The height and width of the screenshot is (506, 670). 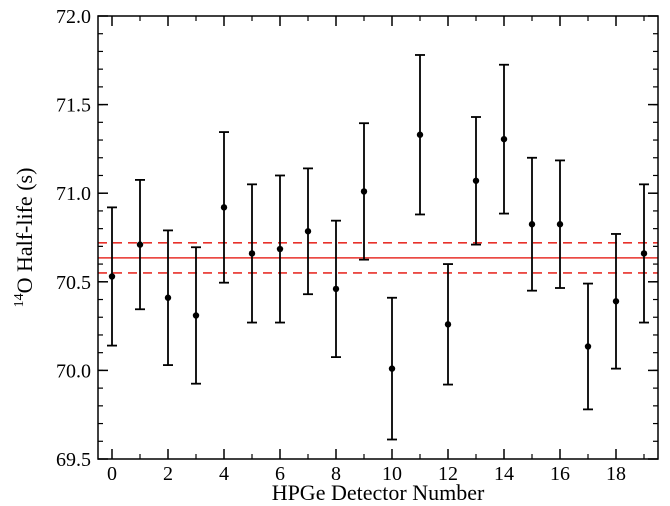 What do you see at coordinates (19, 300) in the screenshot?
I see `y-axis-title-superscript: 14` at bounding box center [19, 300].